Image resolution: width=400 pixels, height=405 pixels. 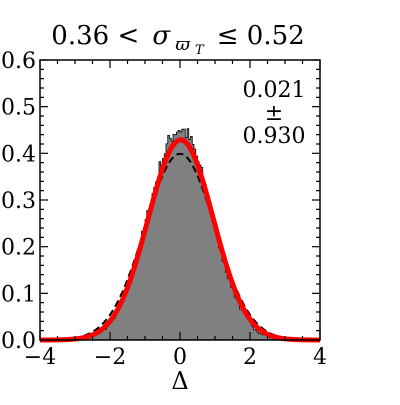 What do you see at coordinates (180, 357) in the screenshot?
I see `x-tick-label: 0` at bounding box center [180, 357].